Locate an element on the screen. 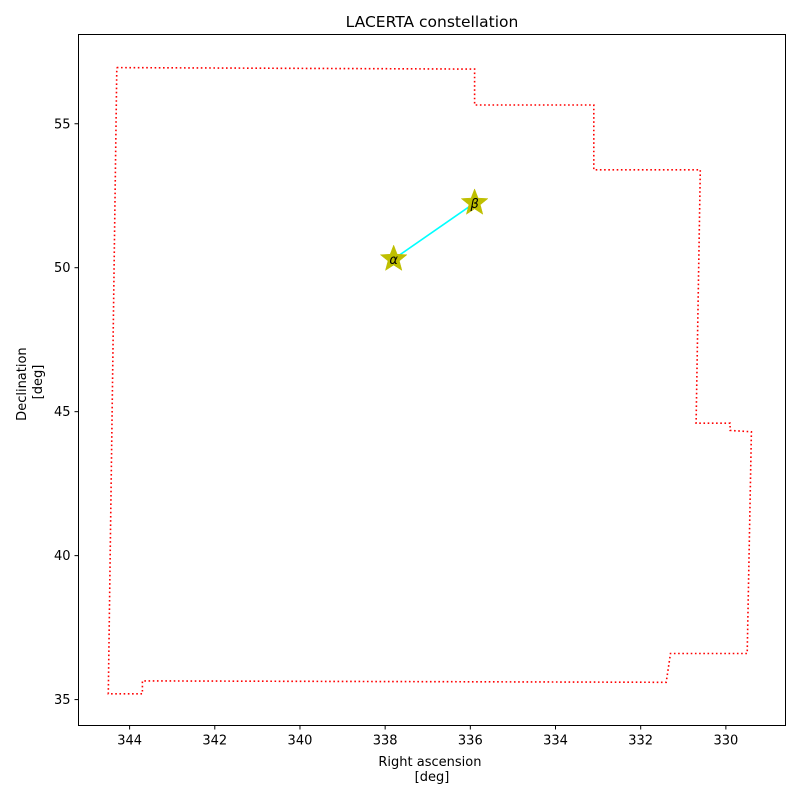 The width and height of the screenshot is (800, 800). y-tick-label: 55 is located at coordinates (62, 124).